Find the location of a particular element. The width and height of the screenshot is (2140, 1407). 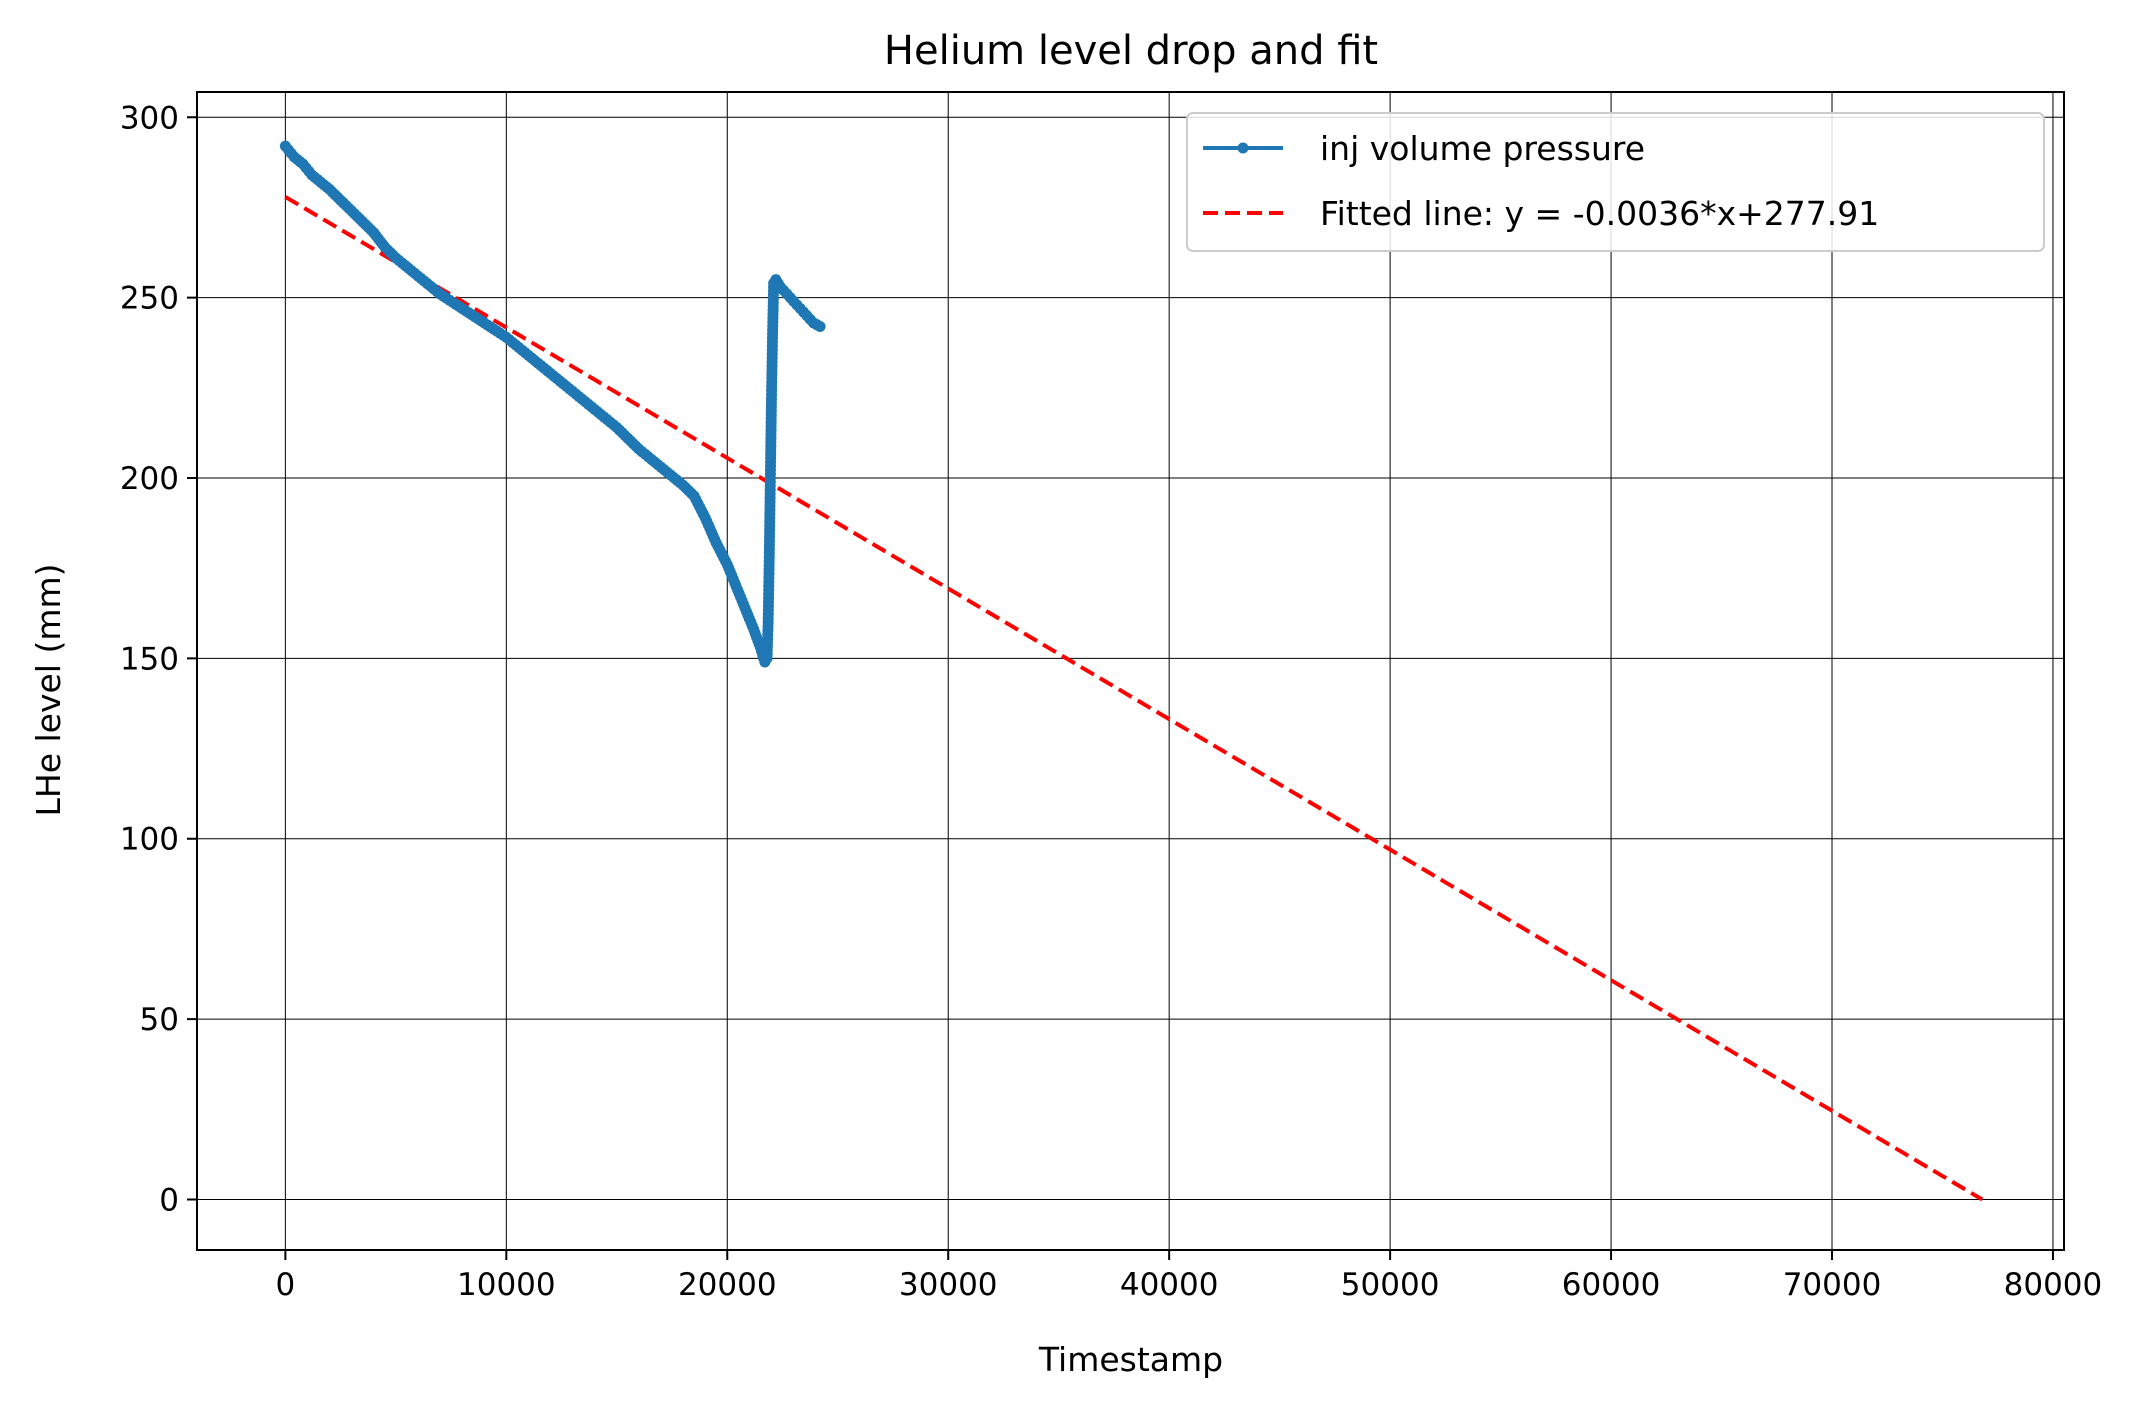

y-tick-label: 300 is located at coordinates (149, 118).